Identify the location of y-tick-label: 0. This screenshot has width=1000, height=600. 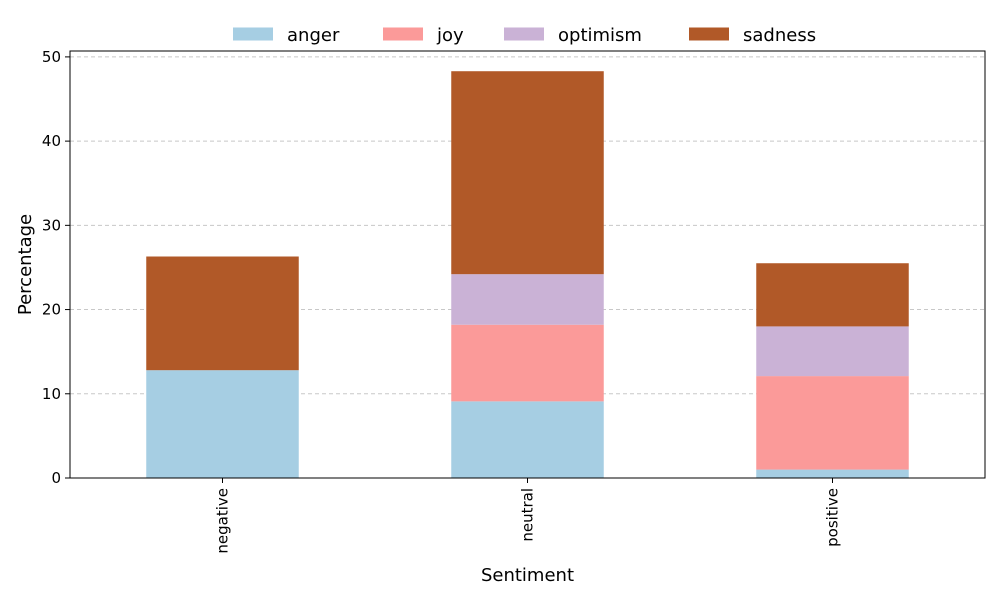
(56, 478).